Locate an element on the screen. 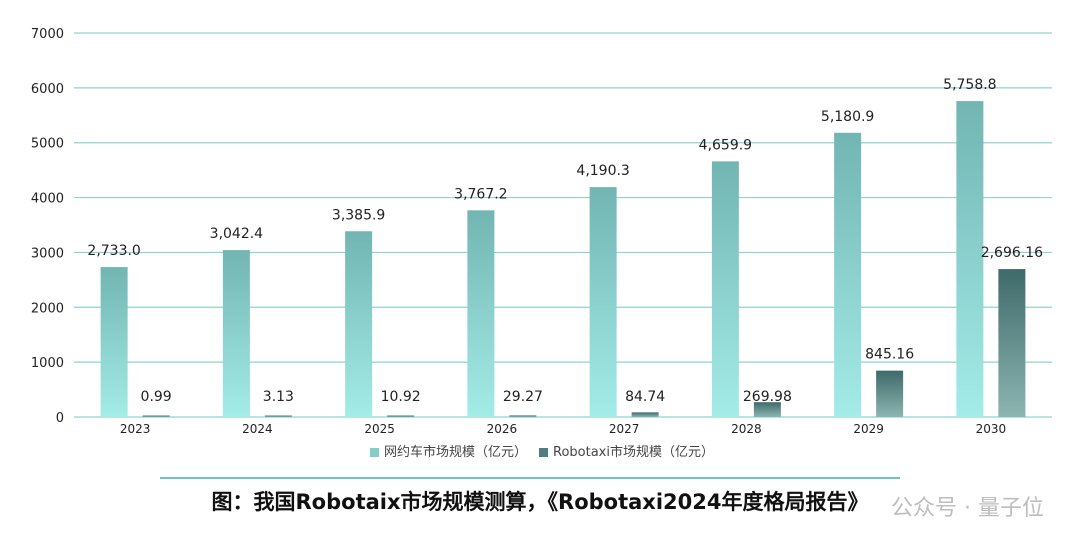 The height and width of the screenshot is (550, 1080). x-axis-ticks: 2023 2024 2025 2026 2027 2028 2029 2030 is located at coordinates (563, 429).